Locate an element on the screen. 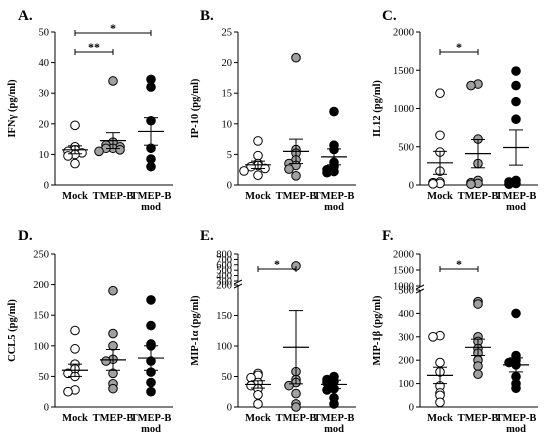  y-tick-label: 40 is located at coordinates (44, 63).